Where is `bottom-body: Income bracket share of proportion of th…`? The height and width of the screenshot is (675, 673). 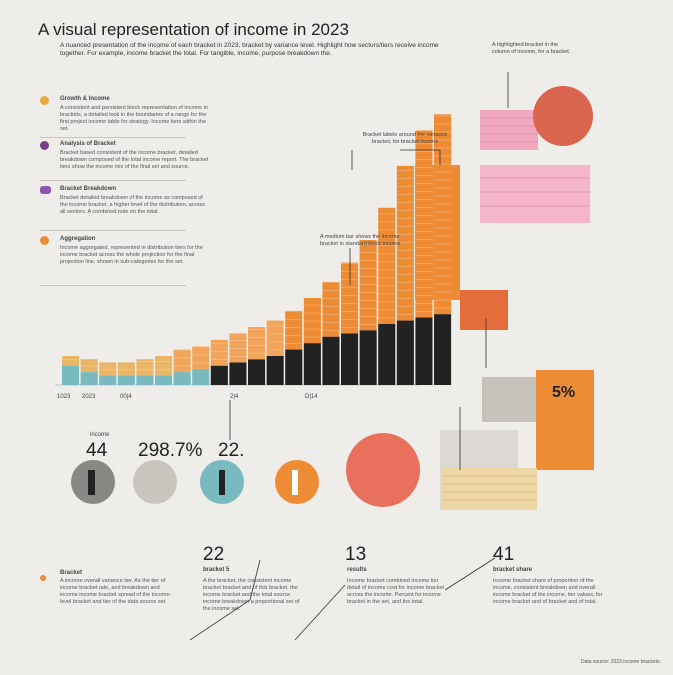 bottom-body: Income bracket share of proportion of th… is located at coordinates (548, 591).